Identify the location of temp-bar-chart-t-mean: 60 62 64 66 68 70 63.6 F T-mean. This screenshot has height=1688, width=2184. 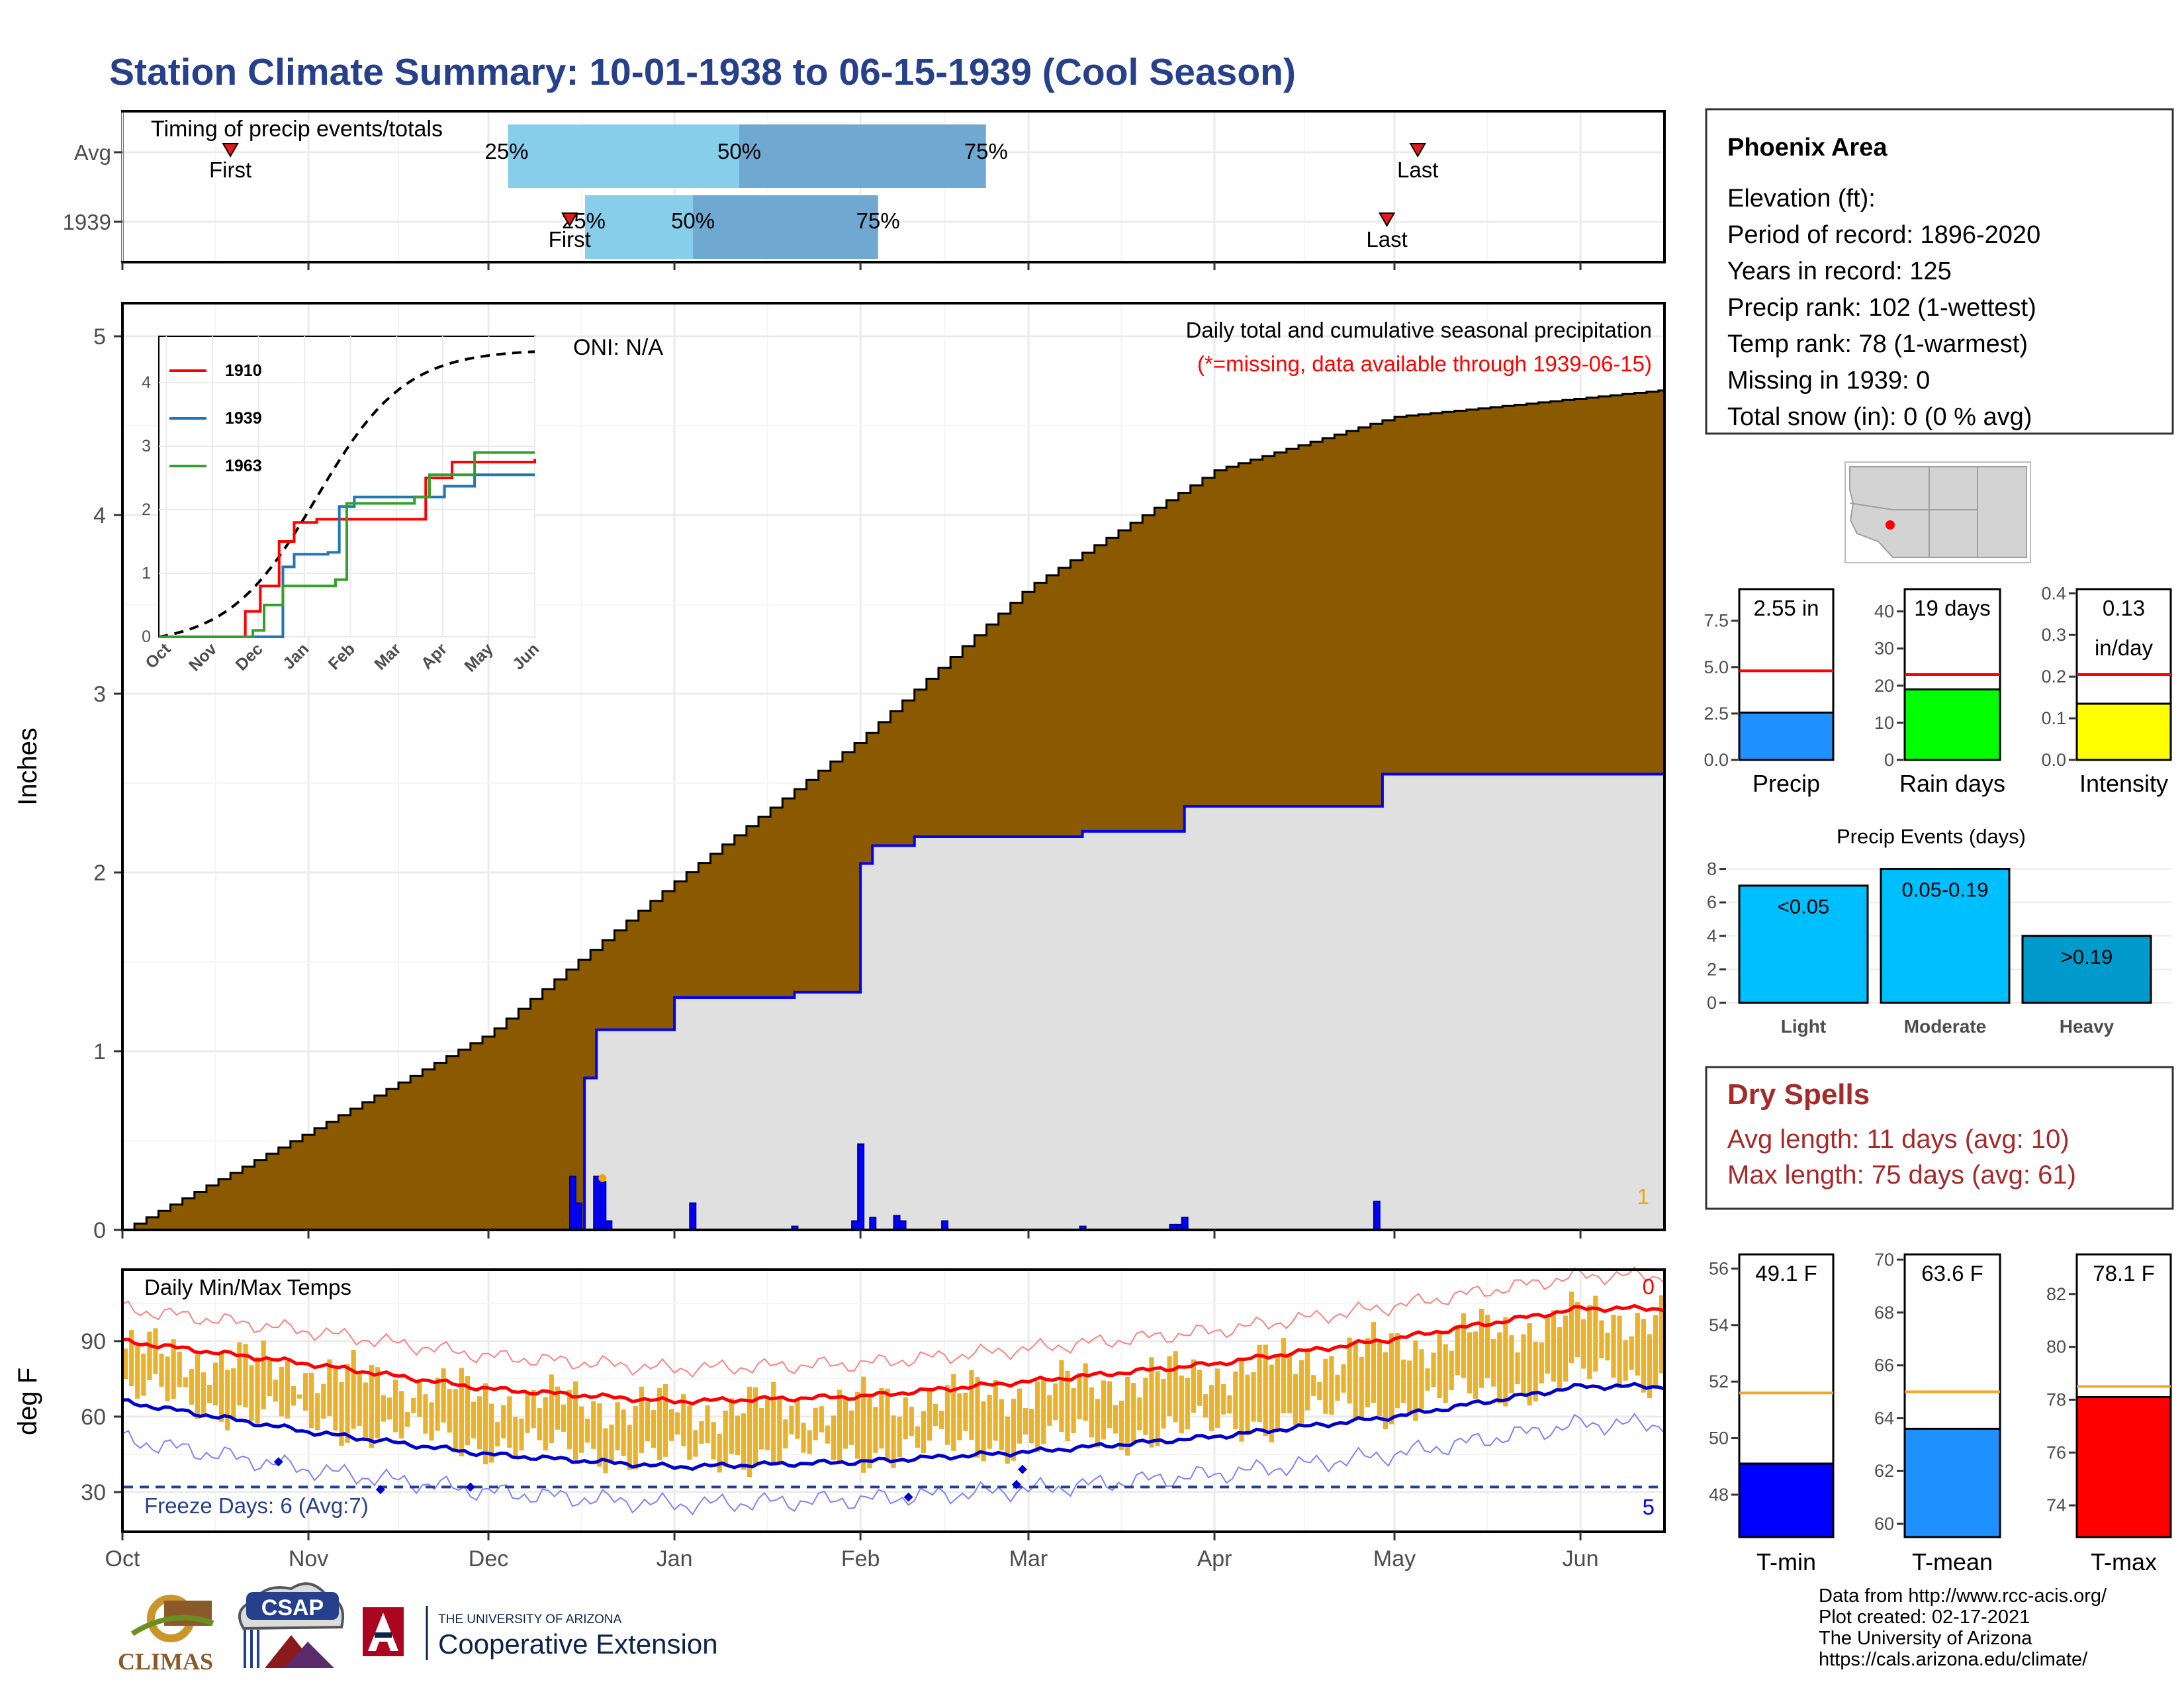
(1937, 1412).